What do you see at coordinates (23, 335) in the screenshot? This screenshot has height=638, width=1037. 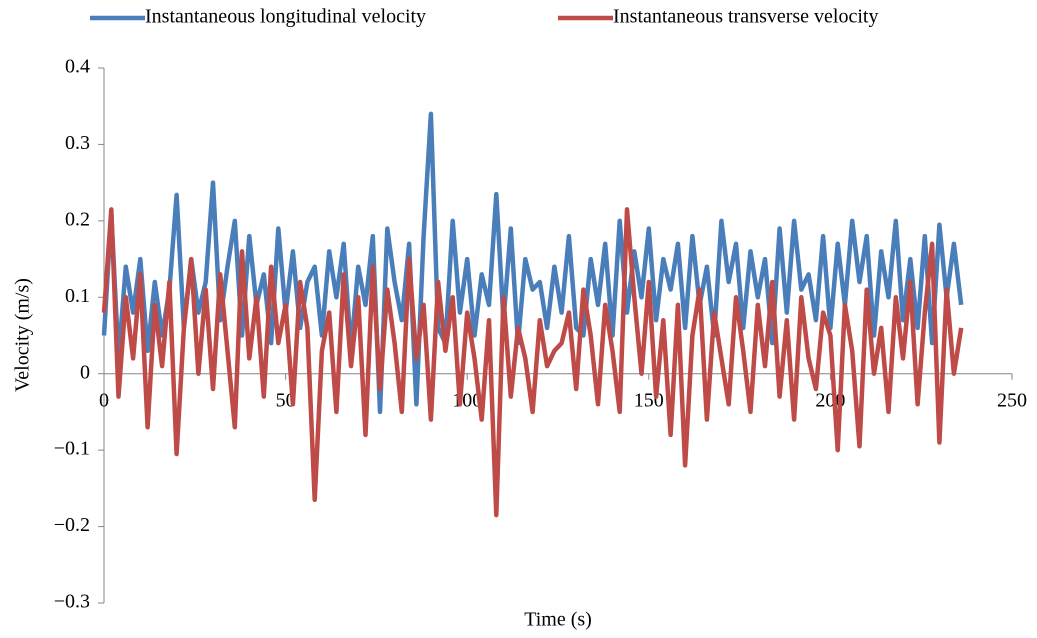 I see `y-axis-label: Velocity (m/s)` at bounding box center [23, 335].